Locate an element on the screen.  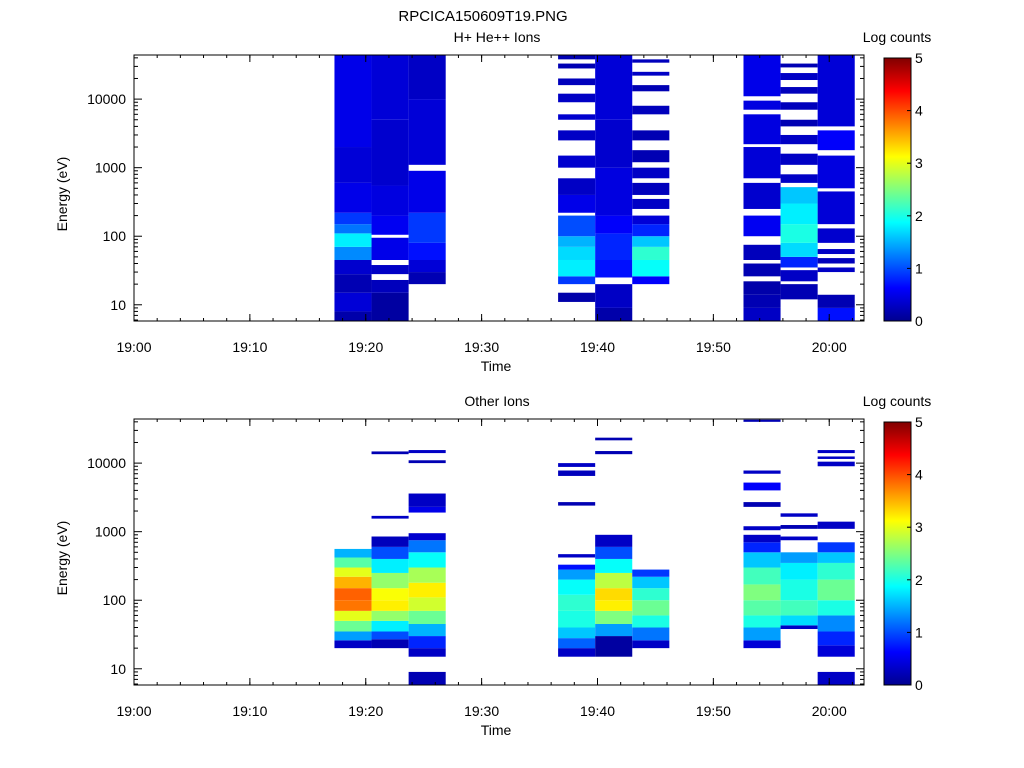
colorbar-tick-label: 4 is located at coordinates (919, 475).